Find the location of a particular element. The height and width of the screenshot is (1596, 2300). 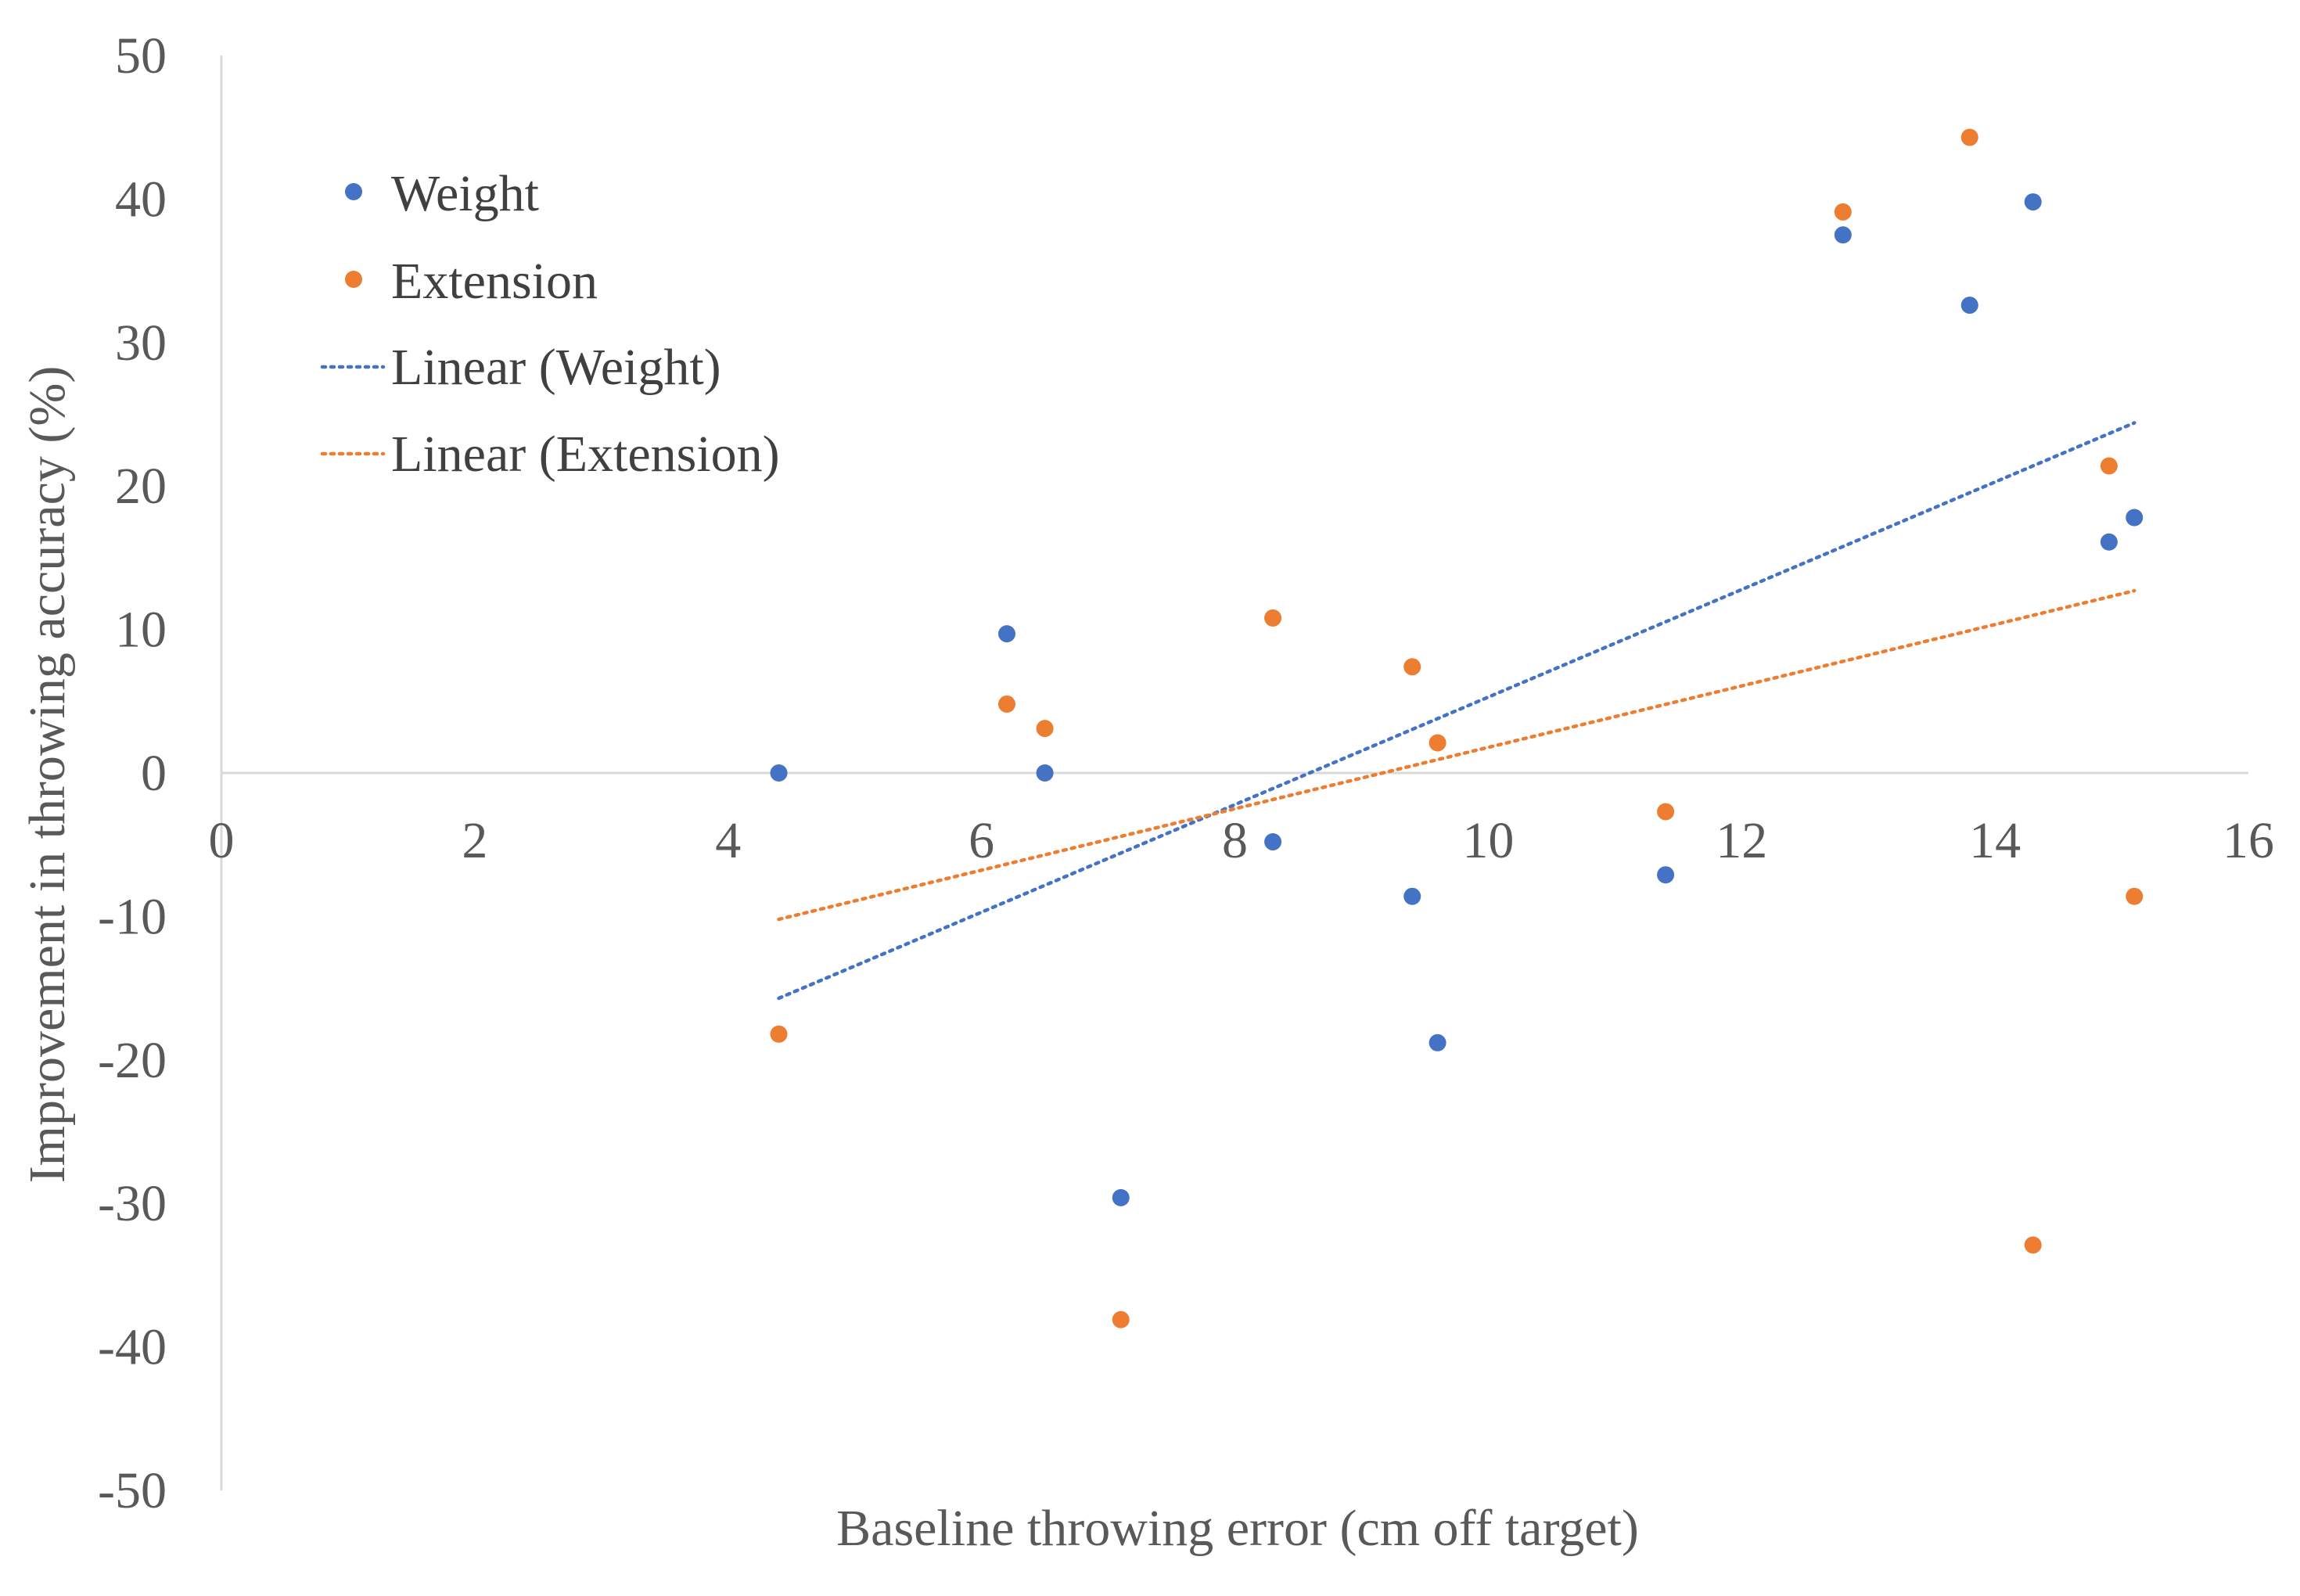

y-axis-title: Improvement in throwing accuracy (%) is located at coordinates (47, 775).